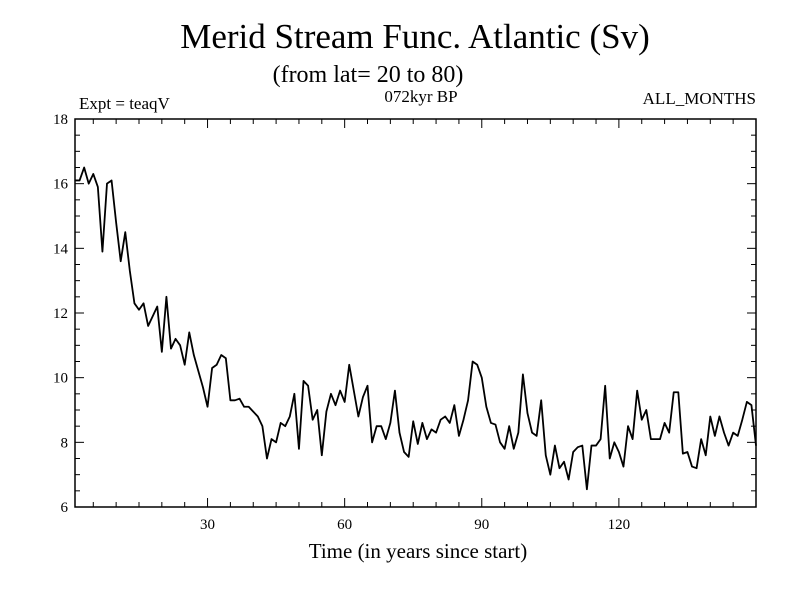  Describe the element at coordinates (699, 98) in the screenshot. I see `months-label: ALL_MONTHS` at that location.